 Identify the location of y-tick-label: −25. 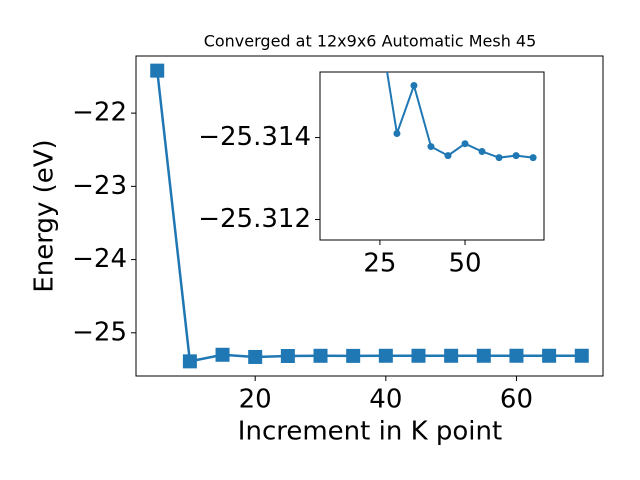
(99, 332).